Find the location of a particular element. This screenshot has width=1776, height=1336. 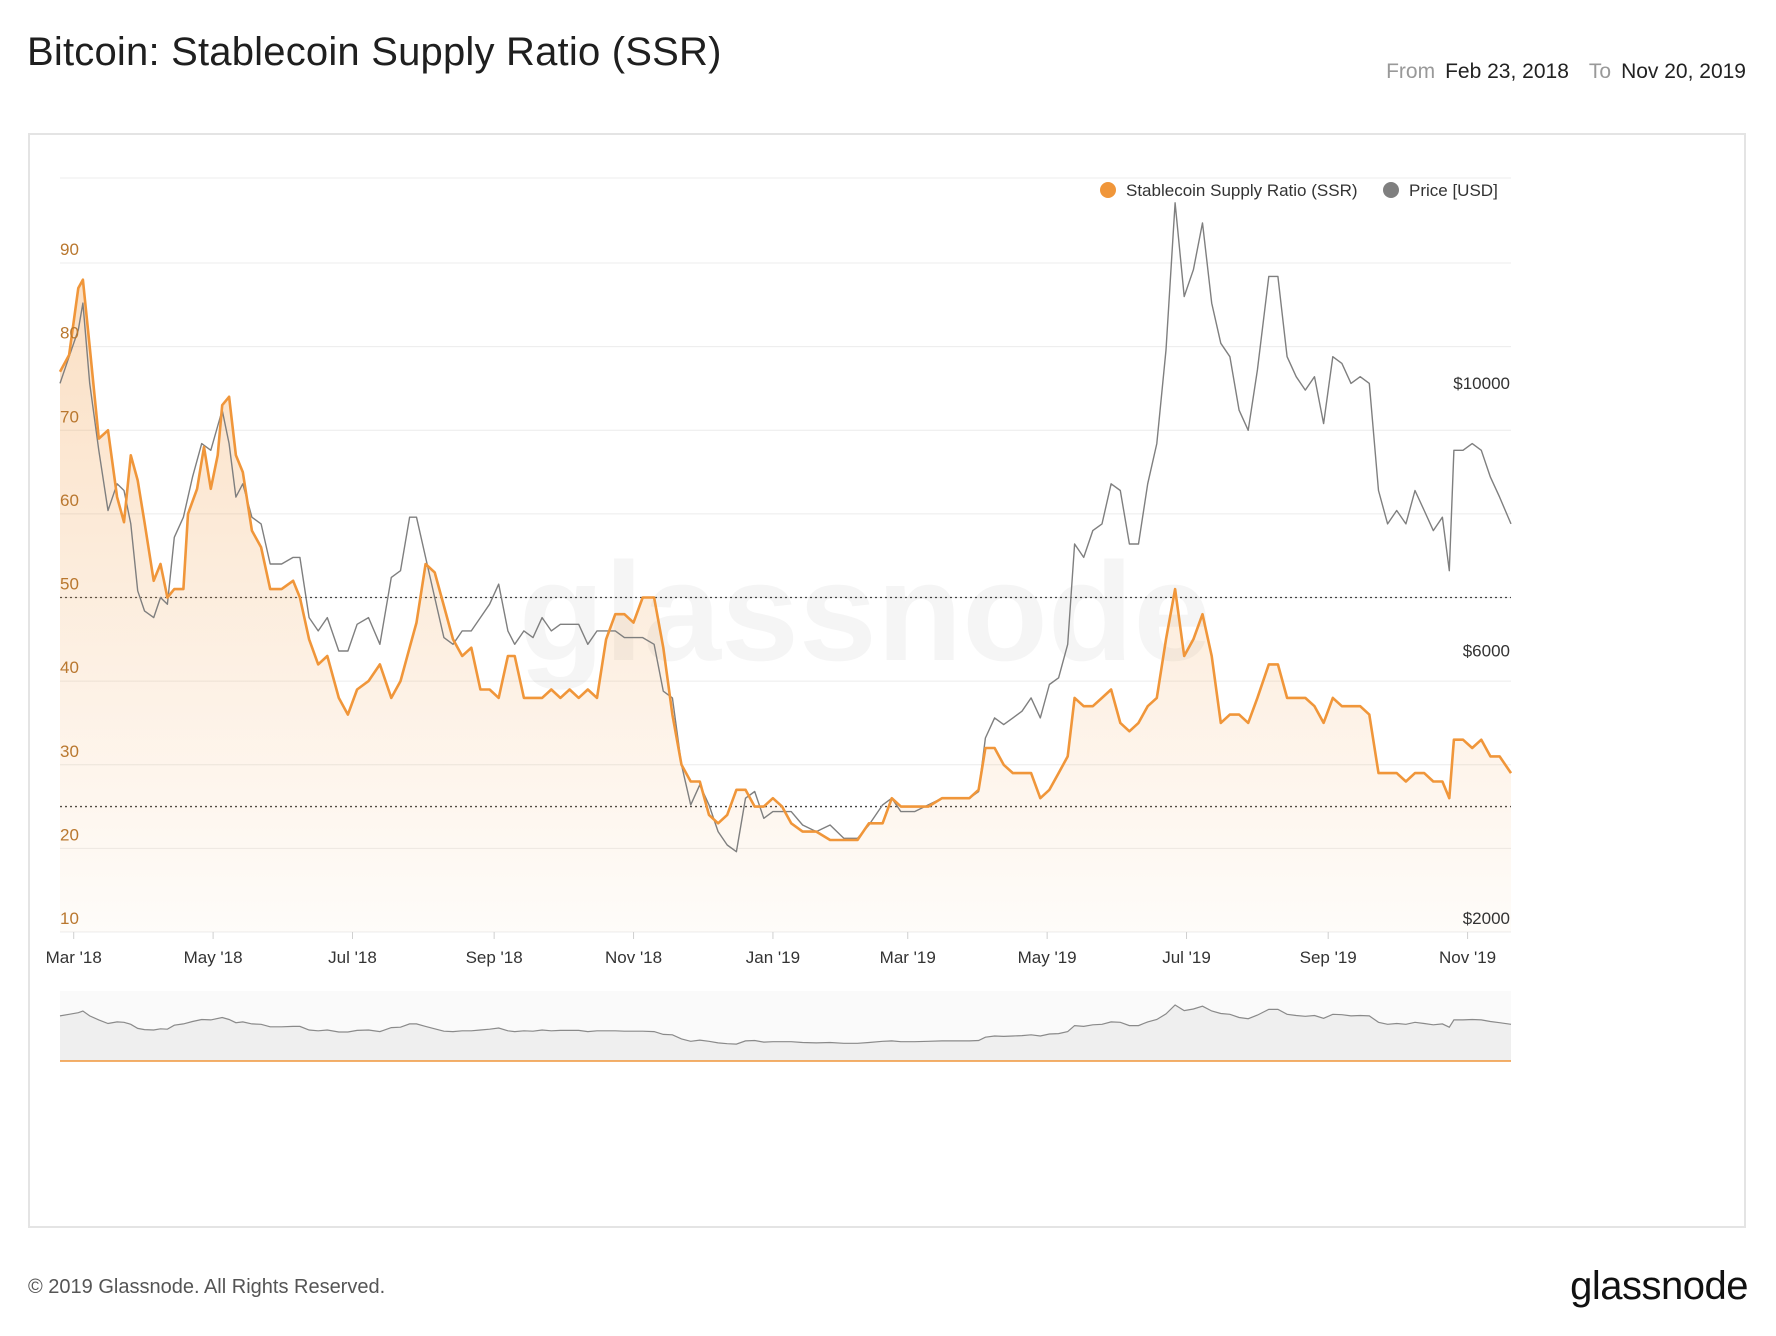

y-left-tick-label: 50 is located at coordinates (69, 584).